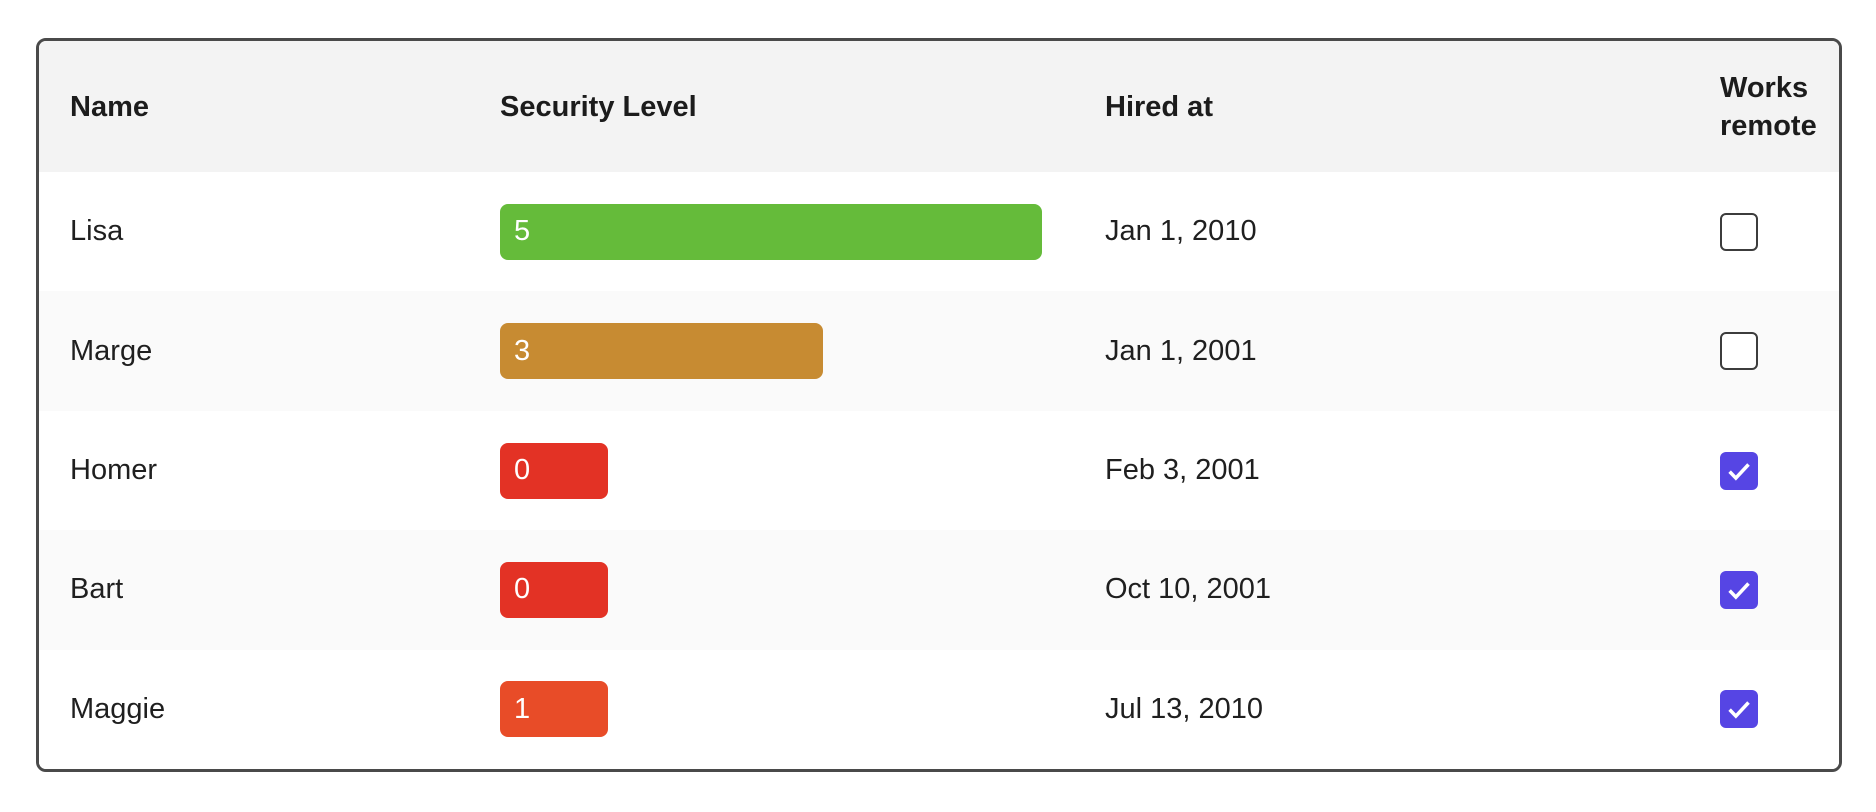  Describe the element at coordinates (661, 351) in the screenshot. I see `security-level-bar: 3` at that location.